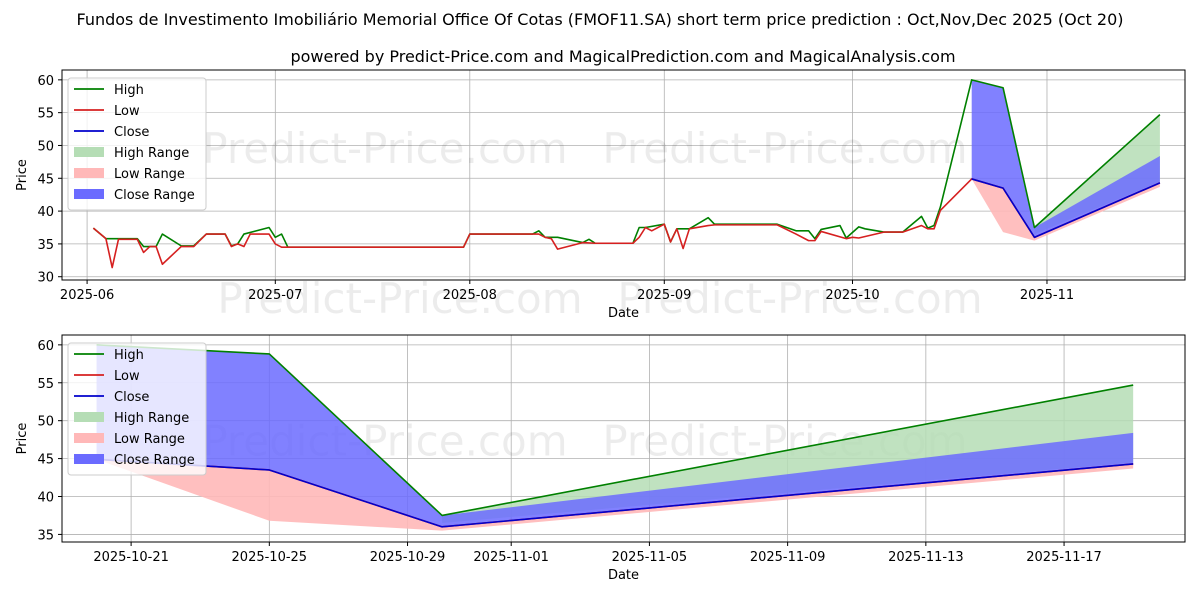  Describe the element at coordinates (45, 212) in the screenshot. I see `top-y-tick-label: 40` at that location.